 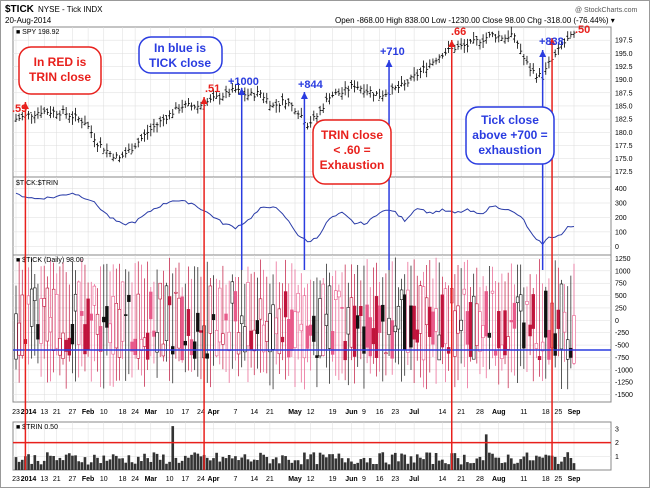 I want to click on bot-xtick-2: 13, so click(x=44, y=479).